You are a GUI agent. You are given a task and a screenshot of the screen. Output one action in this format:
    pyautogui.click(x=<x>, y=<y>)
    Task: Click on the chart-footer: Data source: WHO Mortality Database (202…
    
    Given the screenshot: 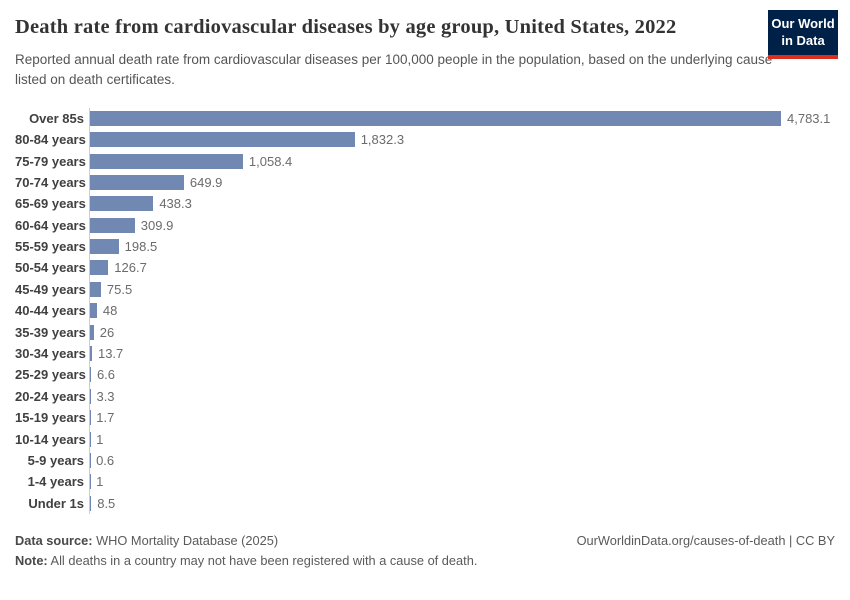 What is the action you would take?
    pyautogui.click(x=425, y=551)
    